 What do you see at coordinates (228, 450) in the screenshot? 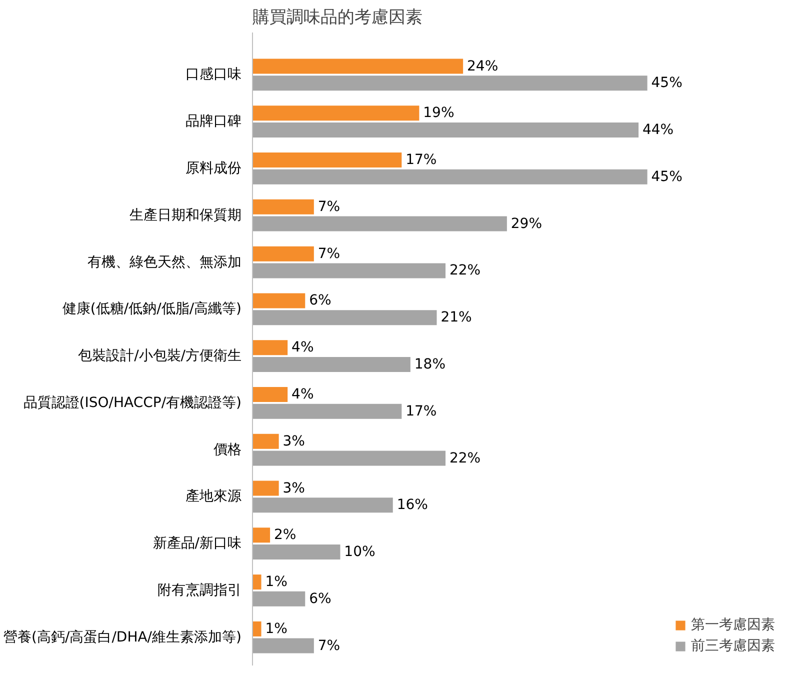
I see `y-tick-label: 價格` at bounding box center [228, 450].